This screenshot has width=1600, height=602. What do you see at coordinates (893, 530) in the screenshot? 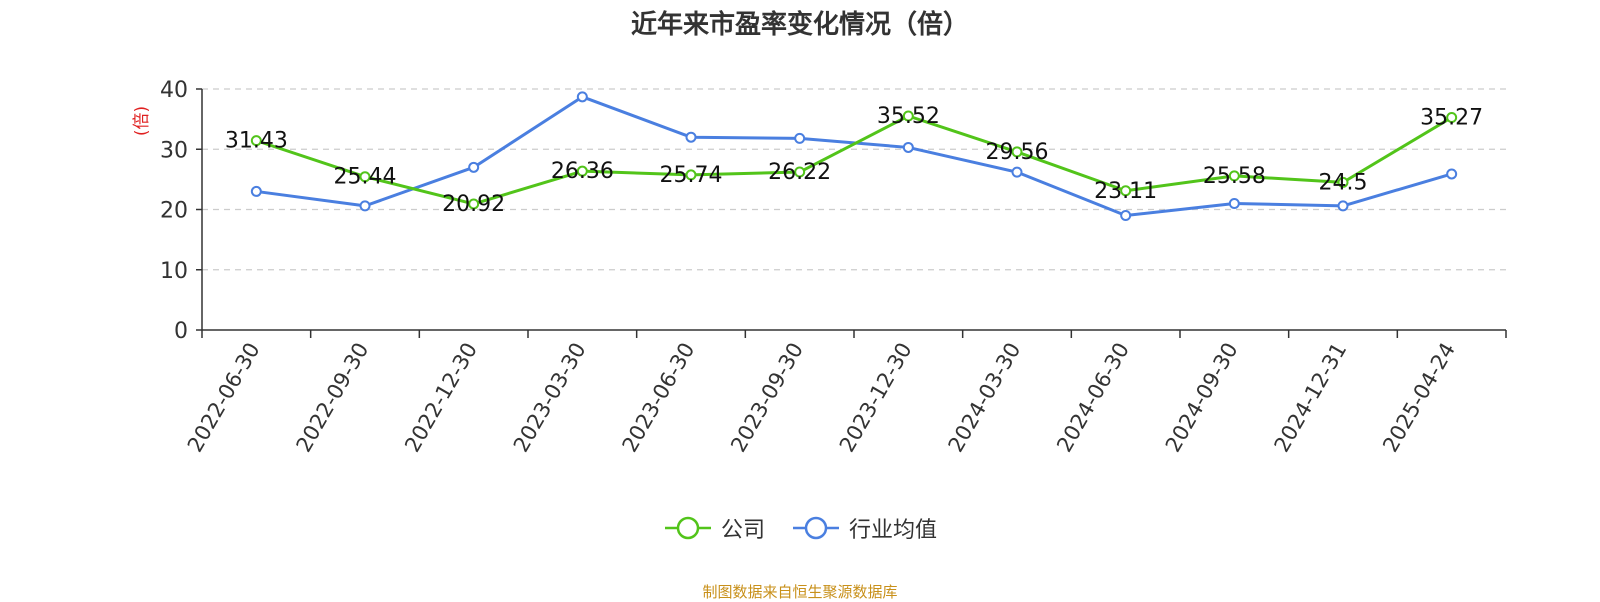
I see `legend-label-industry: 行业均值` at bounding box center [893, 530].